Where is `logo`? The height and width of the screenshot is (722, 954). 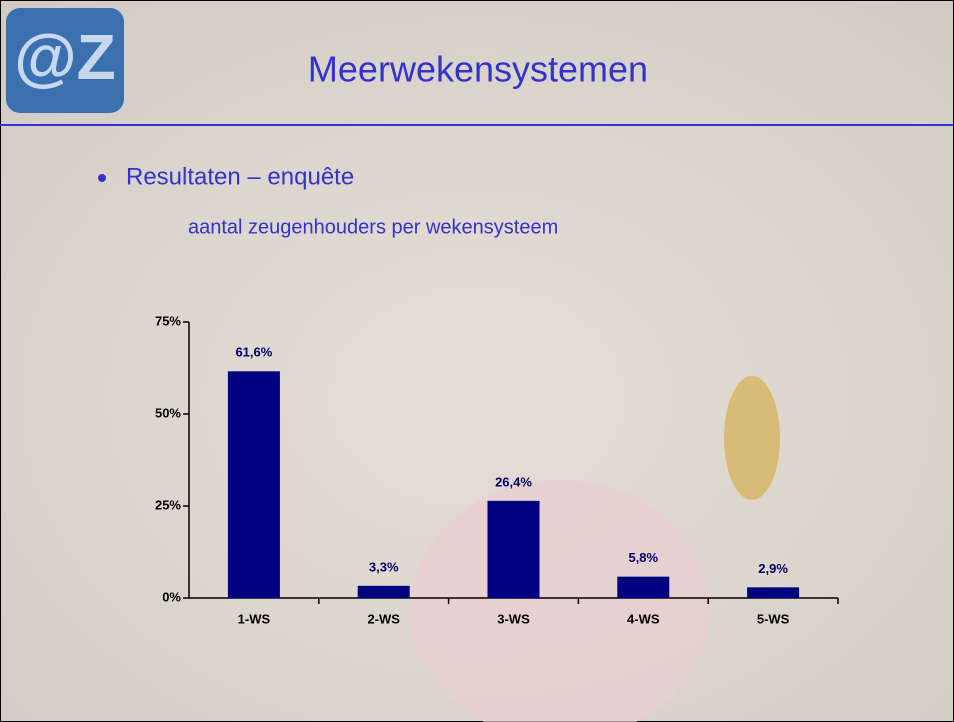
logo is located at coordinates (65, 60).